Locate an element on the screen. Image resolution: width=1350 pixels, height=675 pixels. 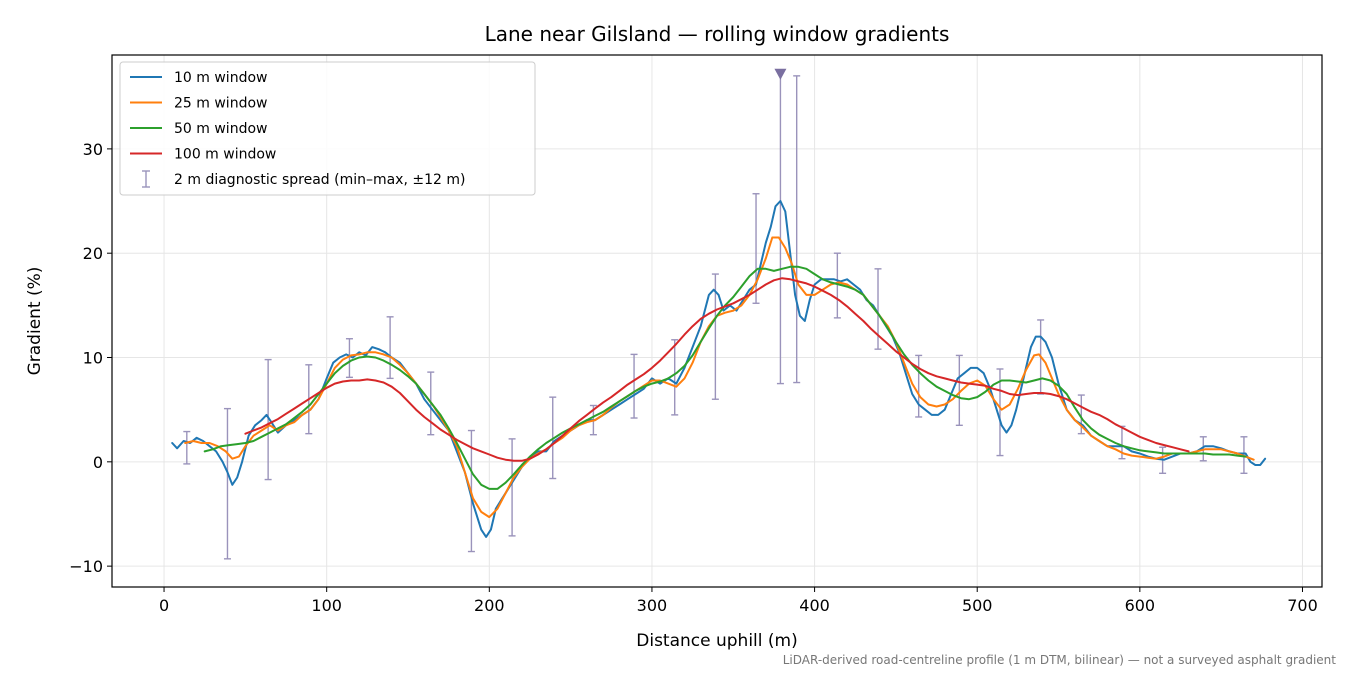
x-axis-ticks: 0 100 200 300 400 500 600 700 is located at coordinates (738, 601).